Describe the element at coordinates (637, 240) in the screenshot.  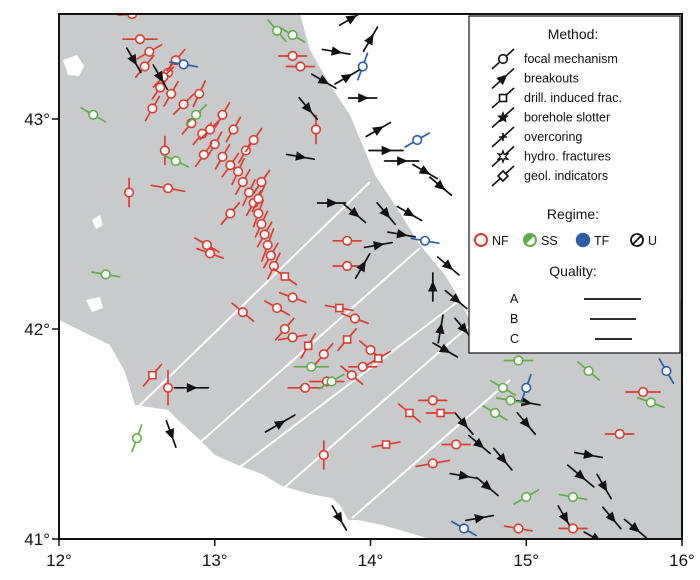
I see `legend-regime-slash` at that location.